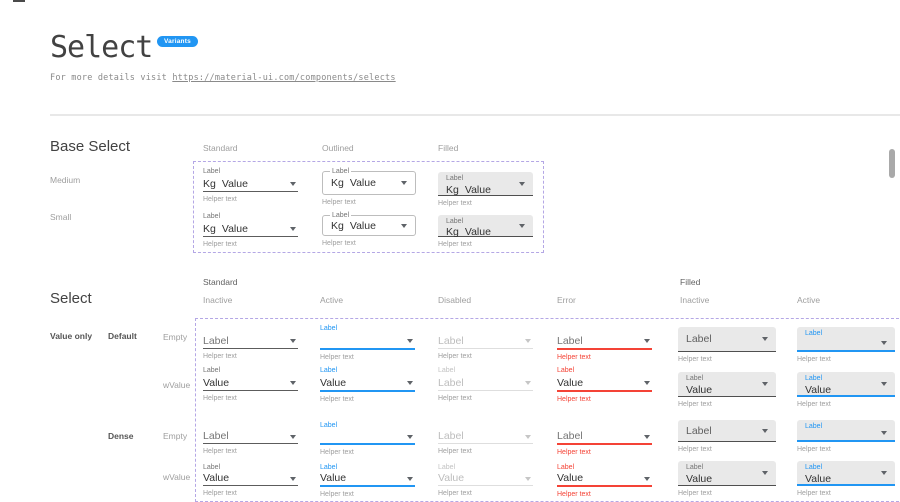 This screenshot has height=502, width=900. I want to click on select-dense-active-wvalue: Label Value Helper text, so click(367, 480).